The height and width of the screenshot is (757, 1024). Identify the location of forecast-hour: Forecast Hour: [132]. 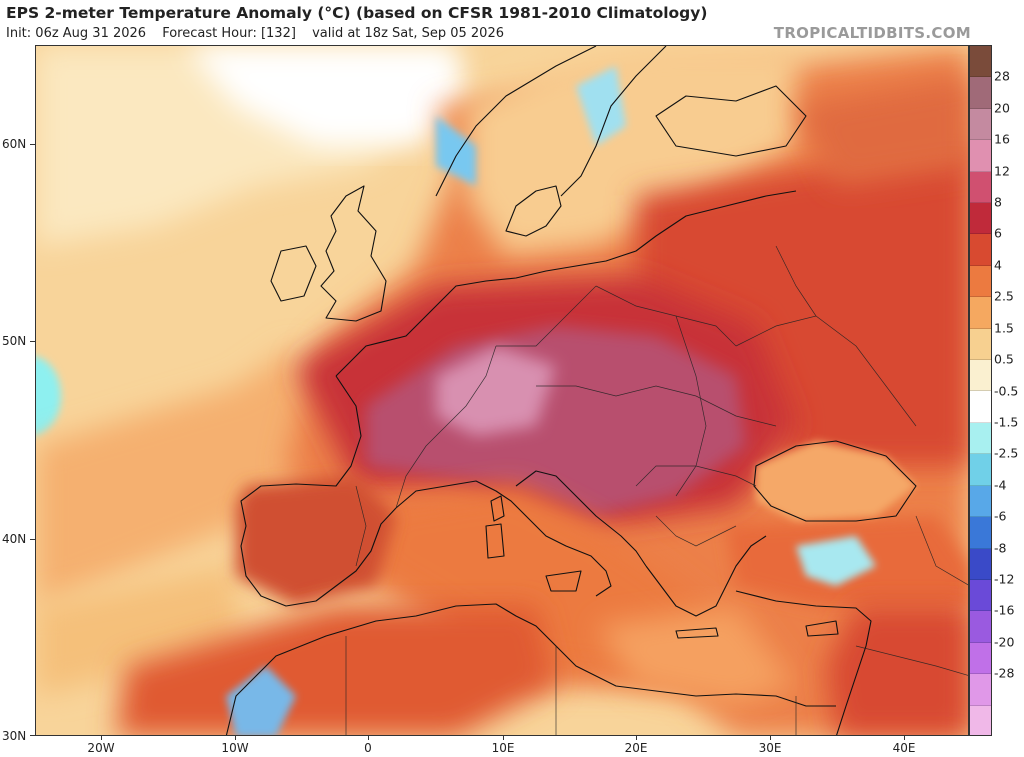
(229, 33).